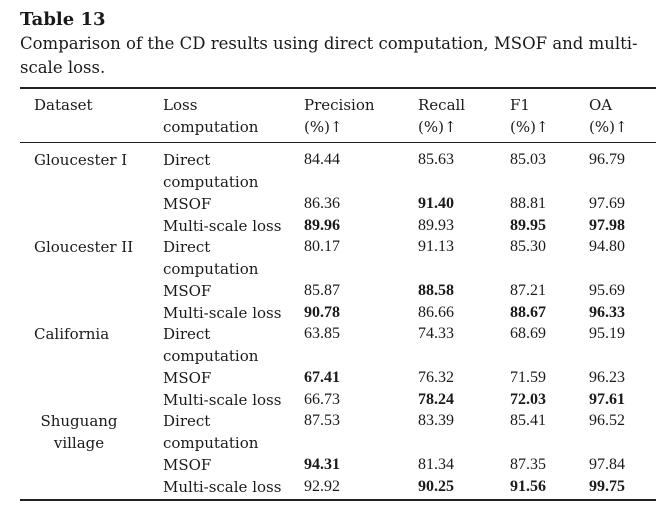  Describe the element at coordinates (528, 290) in the screenshot. I see `f1-cell: 87.21` at that location.